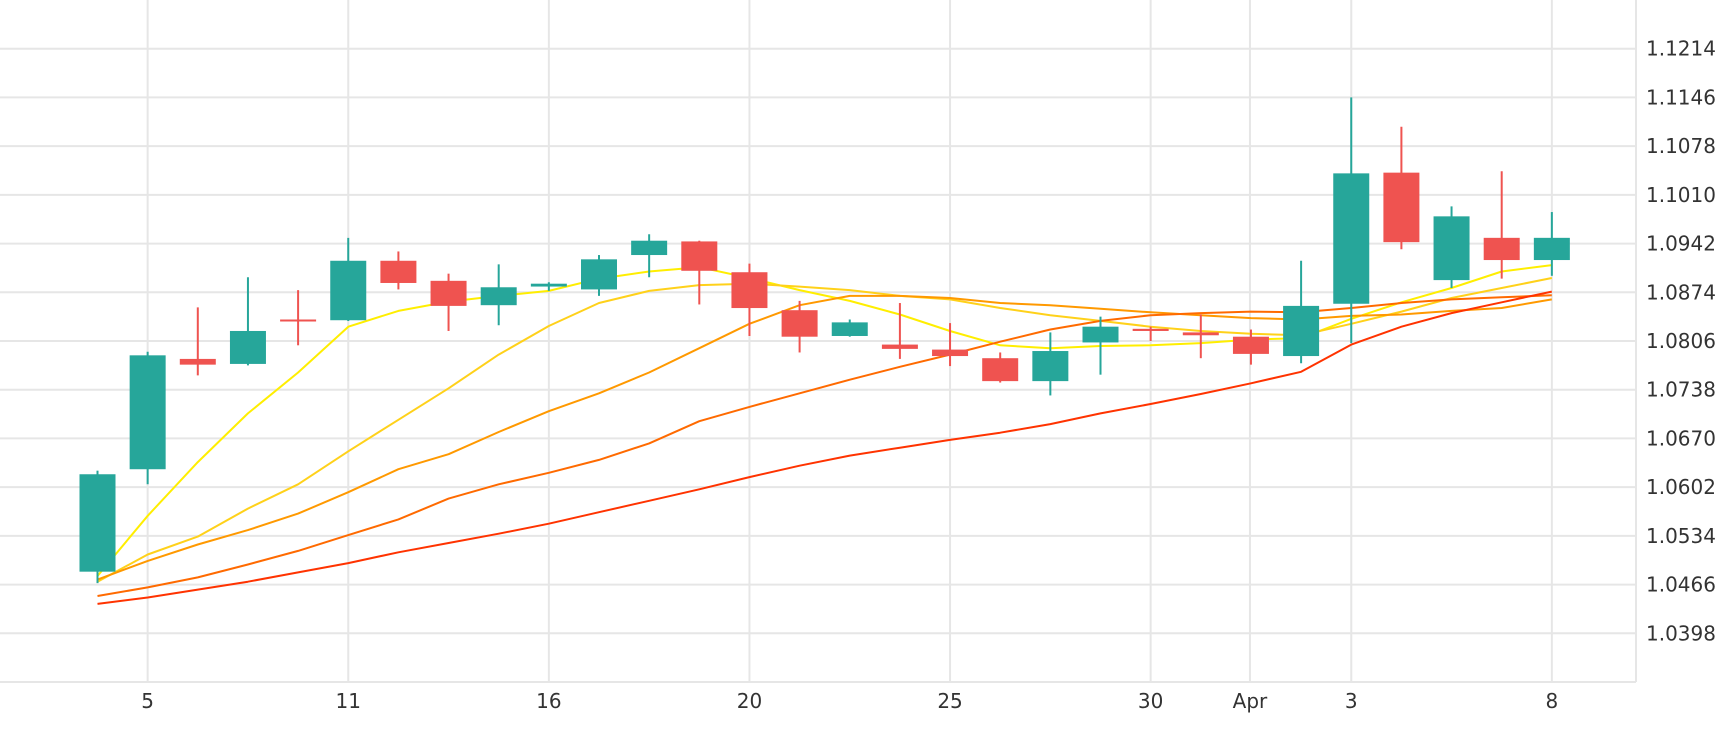 This screenshot has height=730, width=1730. Describe the element at coordinates (1681, 438) in the screenshot. I see `y-tick-label: 1.0670` at that location.